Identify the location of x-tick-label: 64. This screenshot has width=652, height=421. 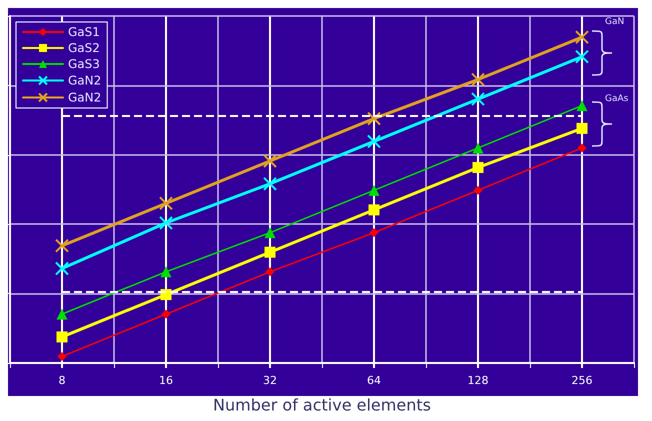
(374, 380).